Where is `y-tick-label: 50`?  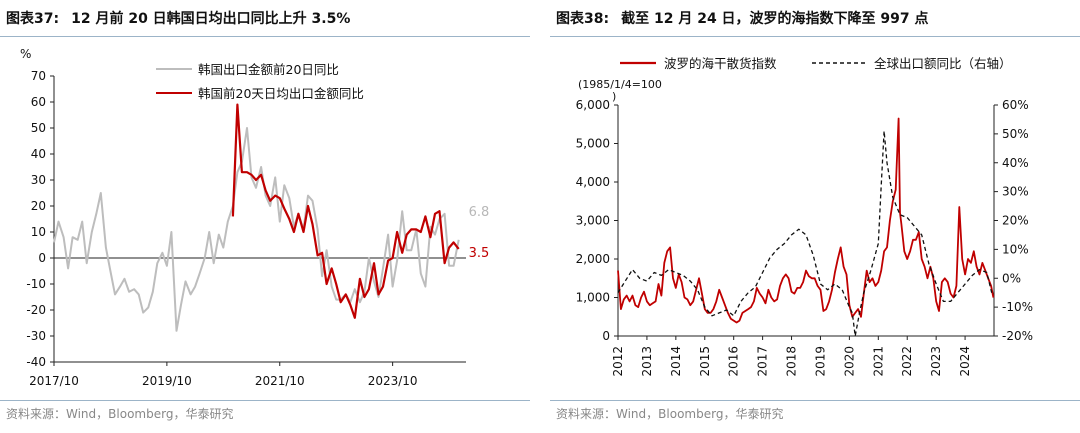
y-tick-label: 50 is located at coordinates (38, 128).